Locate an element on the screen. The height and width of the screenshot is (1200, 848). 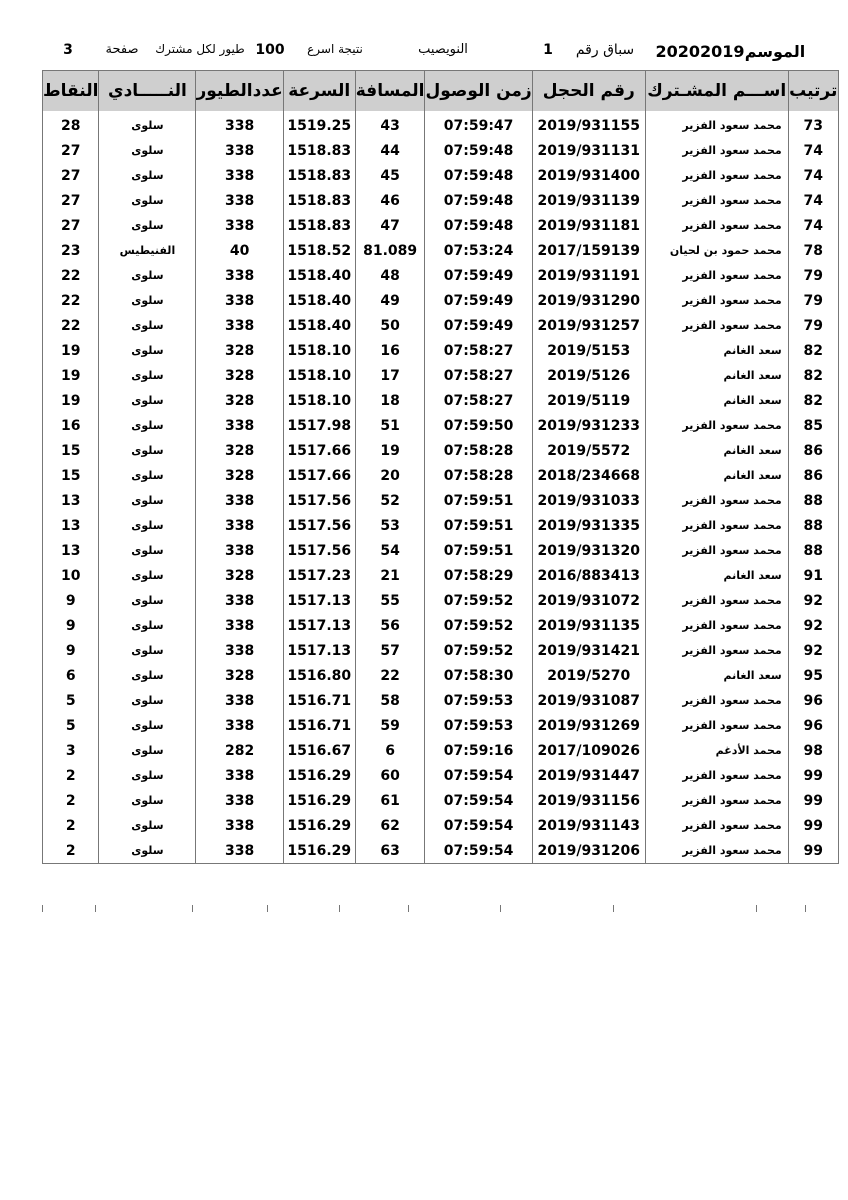
speed: 1518.40 is located at coordinates (319, 275).